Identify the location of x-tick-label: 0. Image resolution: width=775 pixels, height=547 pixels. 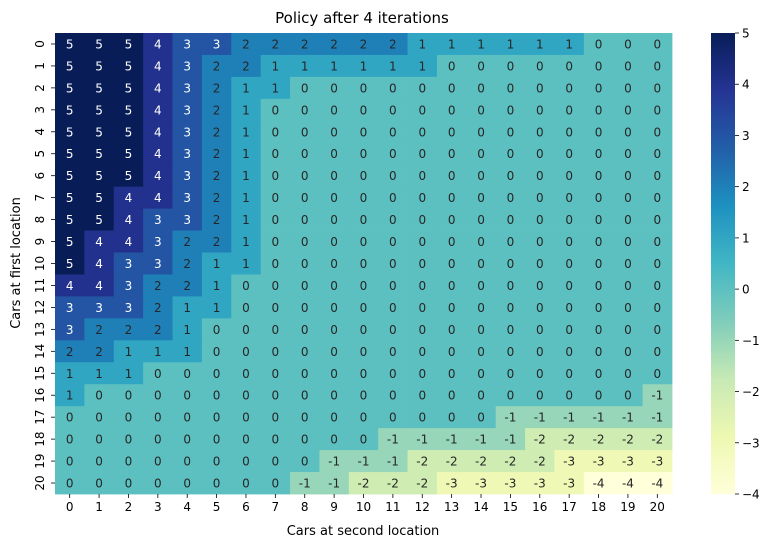
(70, 507).